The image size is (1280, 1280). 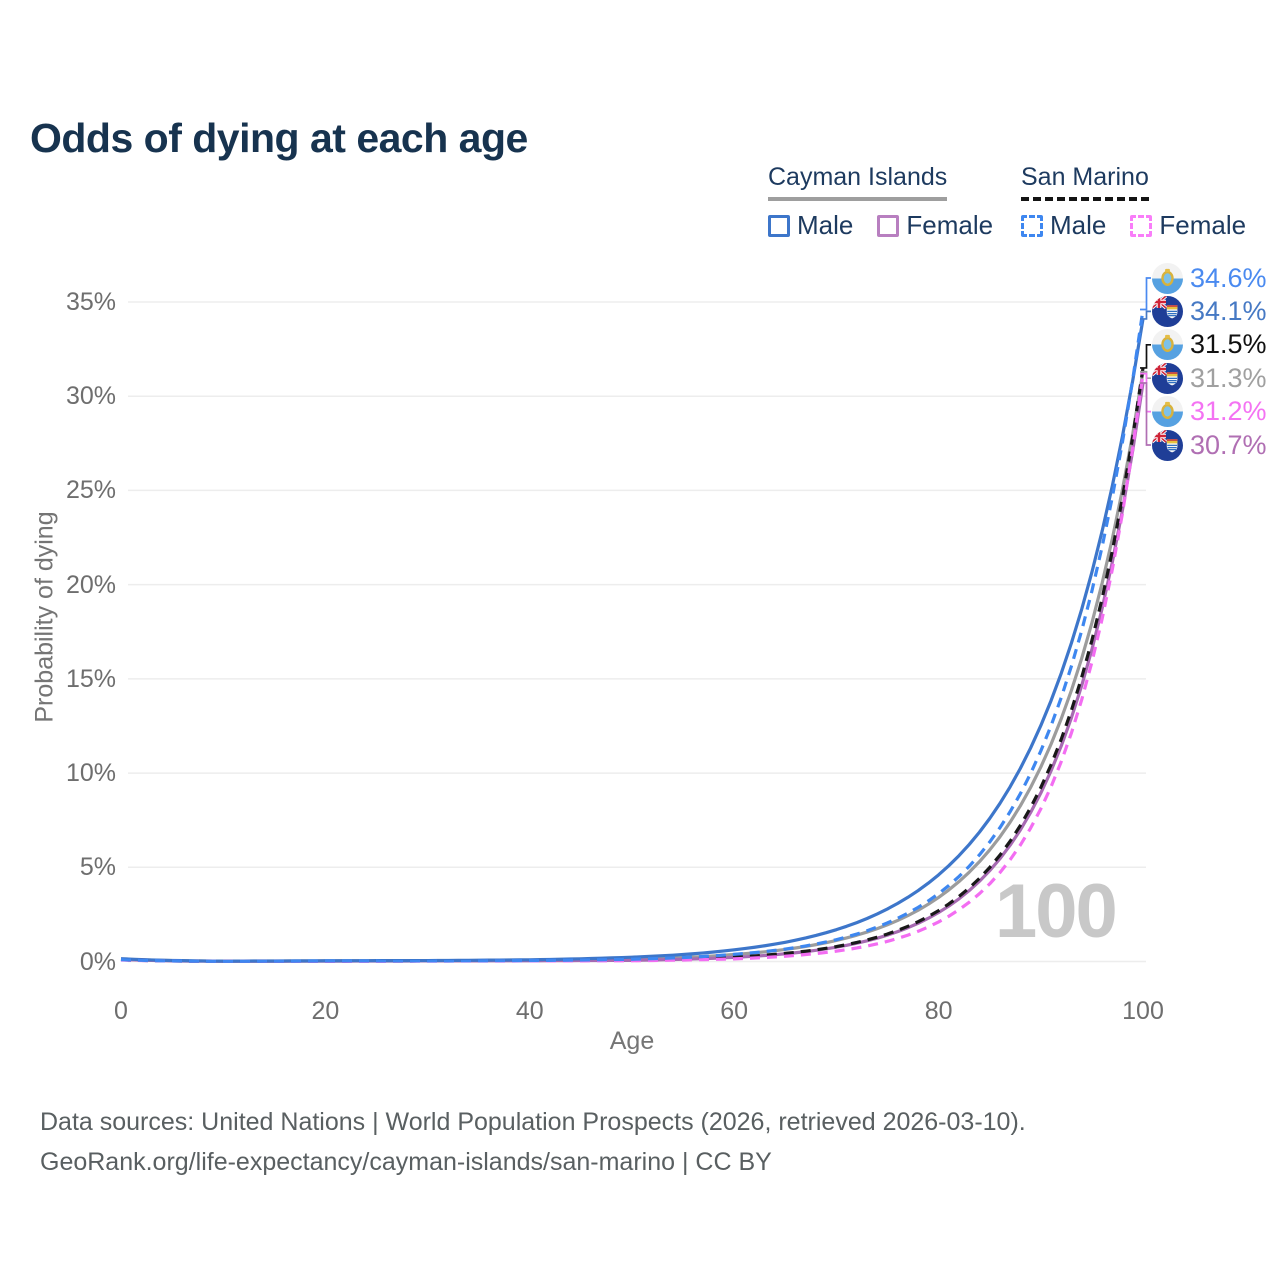 What do you see at coordinates (1228, 411) in the screenshot?
I see `end-value-text: 31.2%` at bounding box center [1228, 411].